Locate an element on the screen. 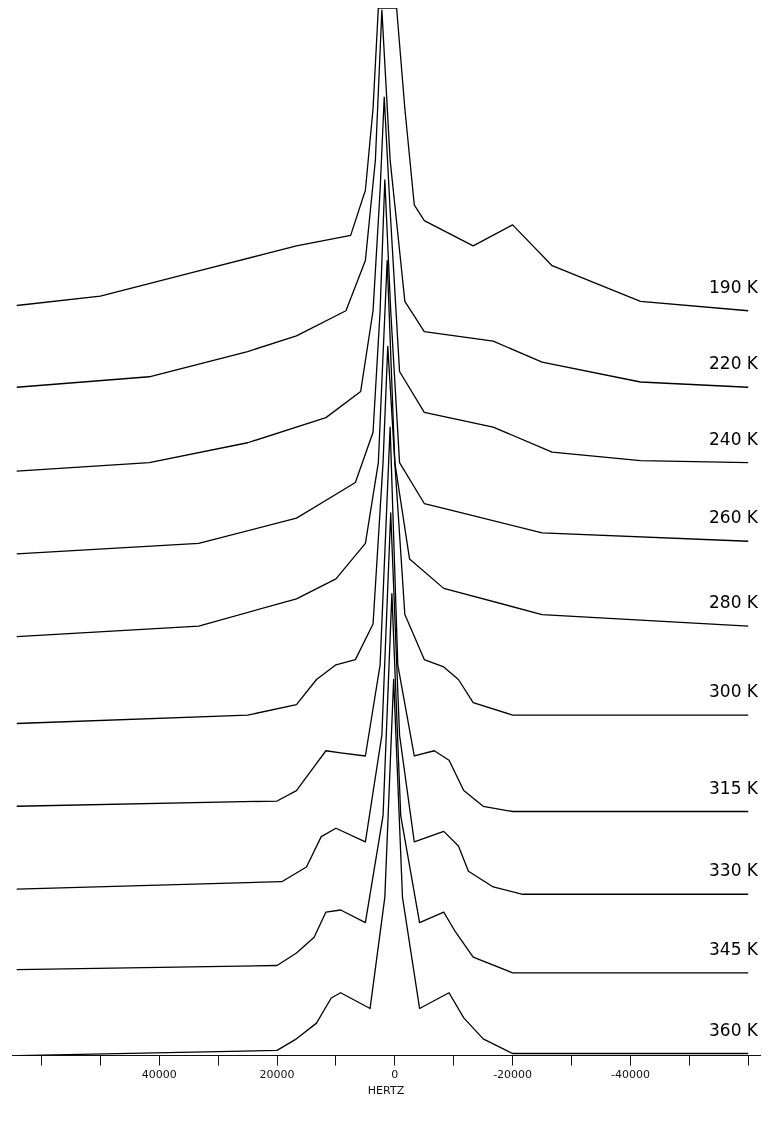 Image resolution: width=772 pixels, height=1122 pixels. x-tick-label: -20000 is located at coordinates (513, 1075).